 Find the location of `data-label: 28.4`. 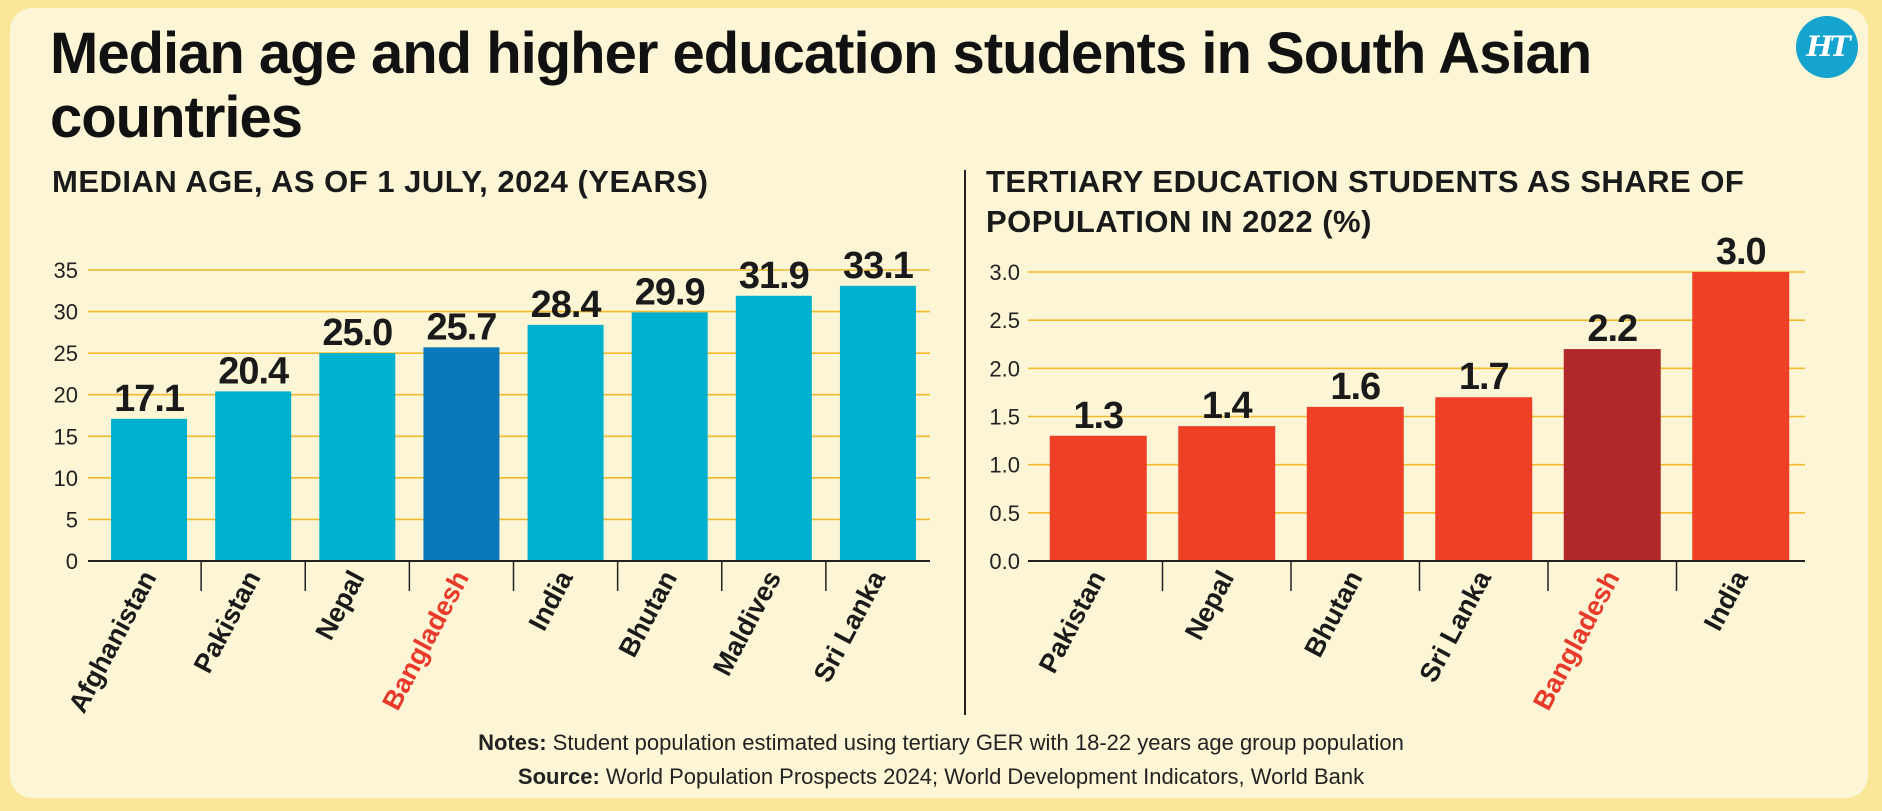

data-label: 28.4 is located at coordinates (566, 305).